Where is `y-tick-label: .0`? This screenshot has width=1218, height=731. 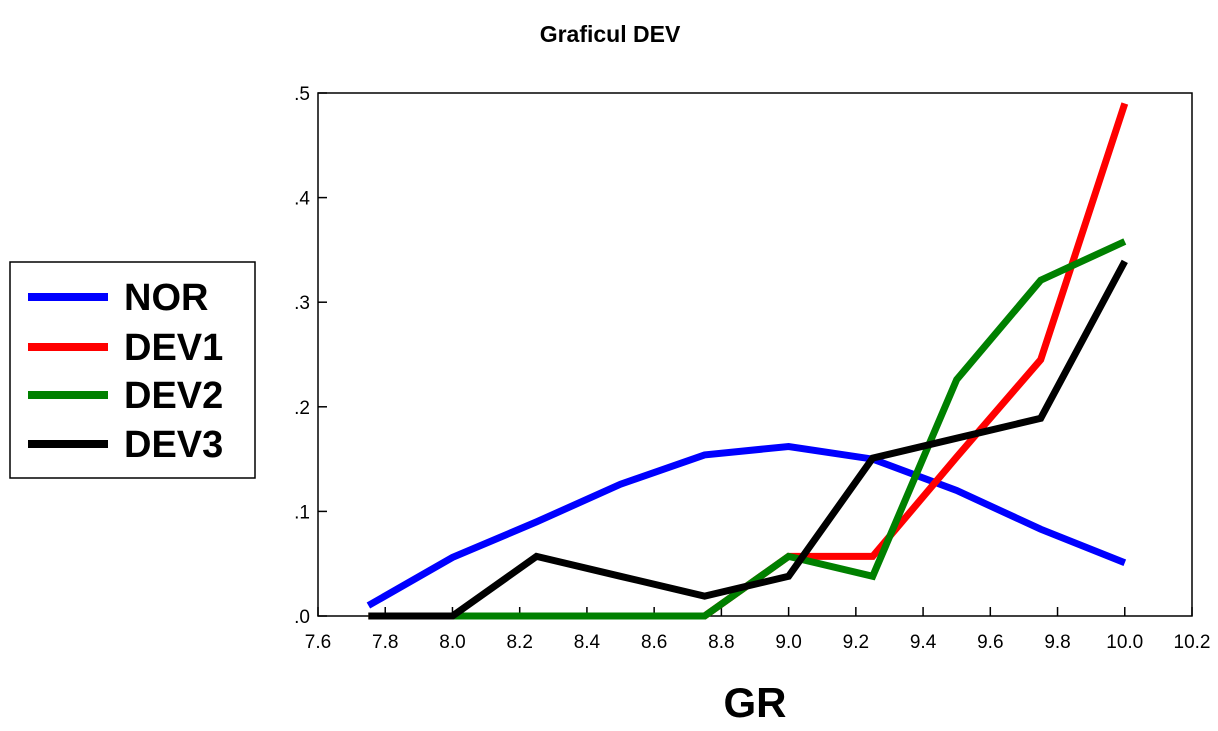
y-tick-label: .0 is located at coordinates (302, 617).